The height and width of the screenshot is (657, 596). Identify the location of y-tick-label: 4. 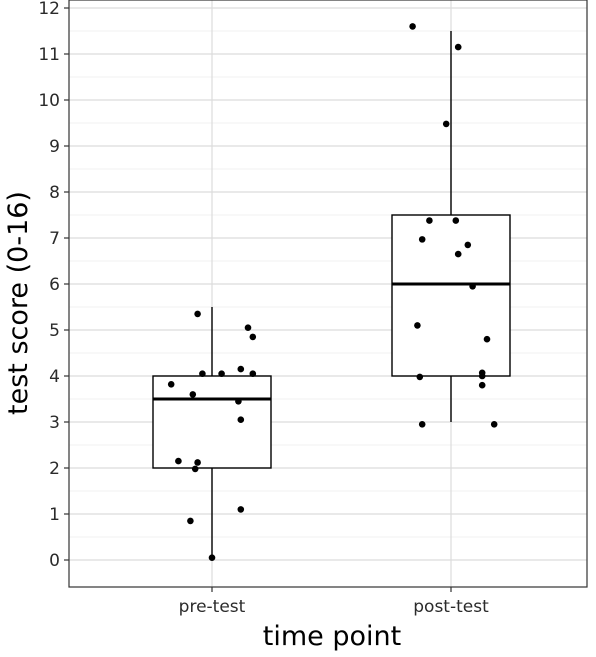
(54, 377).